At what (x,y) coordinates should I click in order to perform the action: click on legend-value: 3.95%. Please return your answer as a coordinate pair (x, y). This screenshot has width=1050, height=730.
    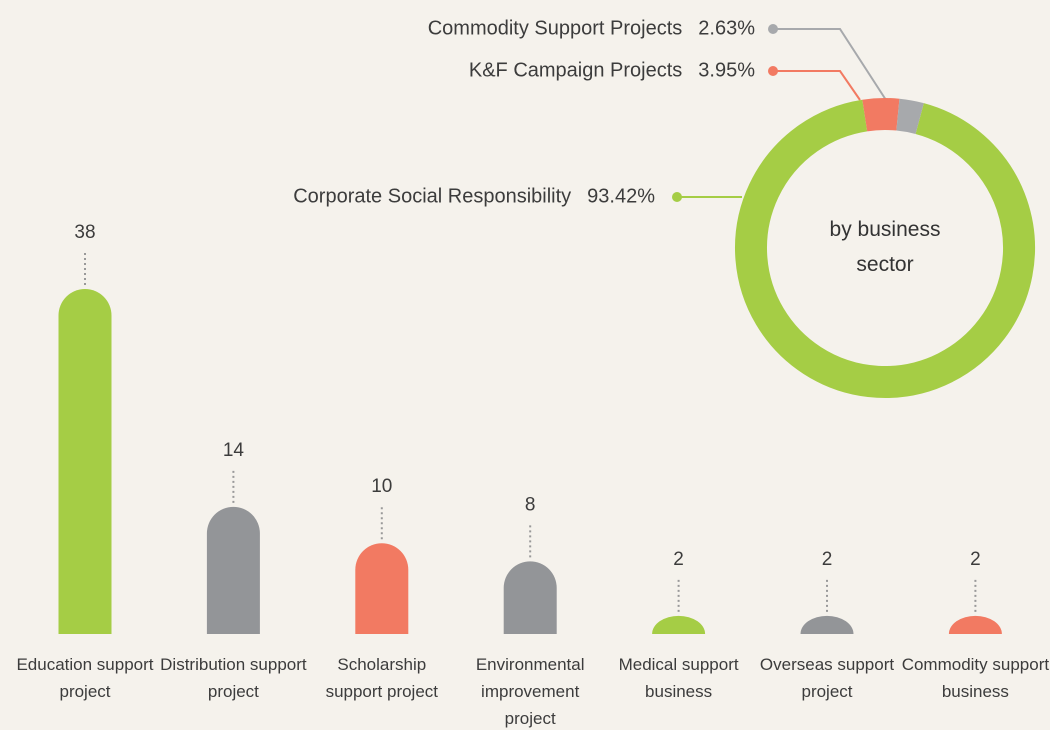
    Looking at the image, I should click on (726, 70).